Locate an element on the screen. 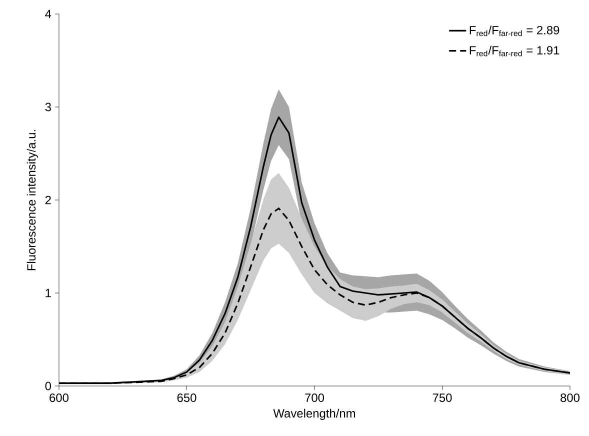 The image size is (589, 436). x-tick-label: 800 is located at coordinates (570, 398).